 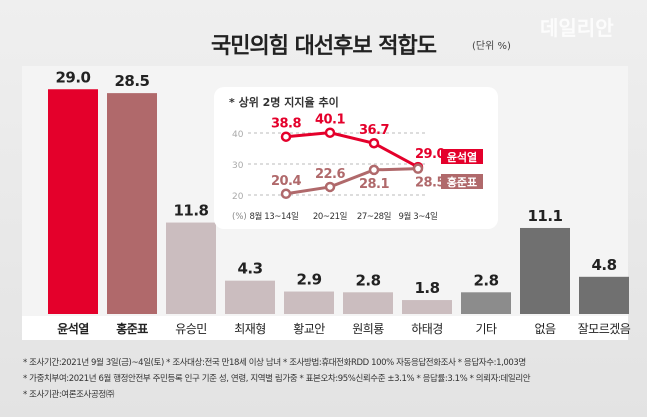 I want to click on point-value-label: 28.1, so click(x=374, y=184).